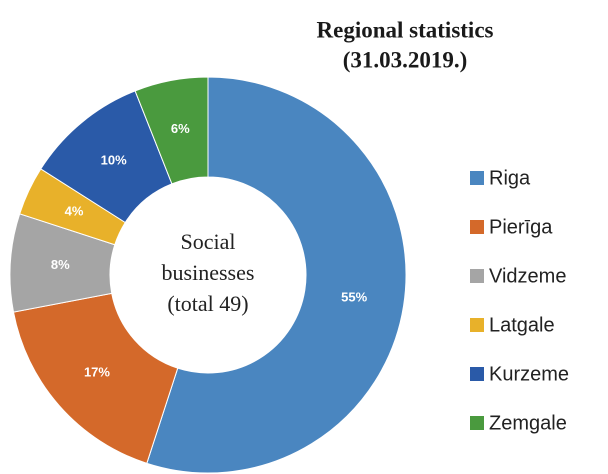 The height and width of the screenshot is (474, 608). Describe the element at coordinates (354, 297) in the screenshot. I see `data-label: 55%` at that location.